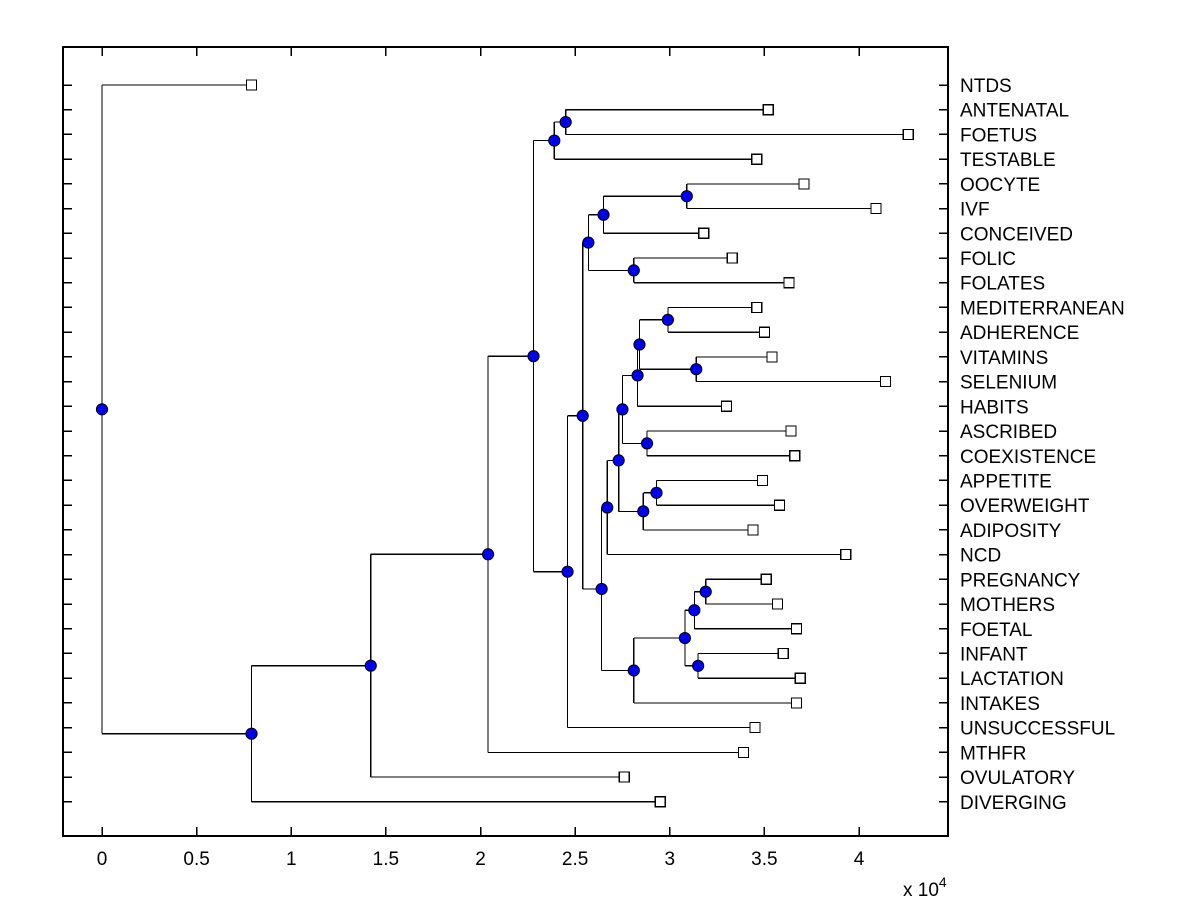 The height and width of the screenshot is (905, 1200). I want to click on leaf-label-lactation: LACTATION, so click(1012, 679).